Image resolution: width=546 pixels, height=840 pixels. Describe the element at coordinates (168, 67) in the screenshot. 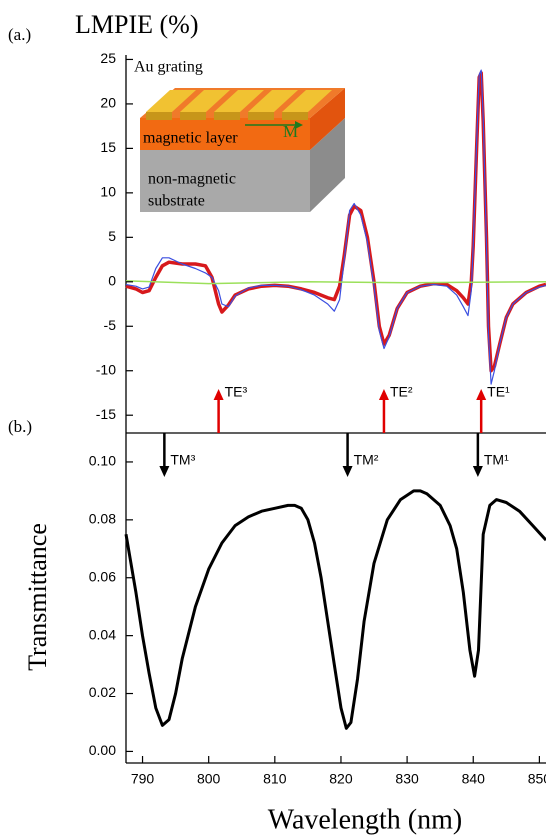

I see `inset-label: Au grating` at that location.